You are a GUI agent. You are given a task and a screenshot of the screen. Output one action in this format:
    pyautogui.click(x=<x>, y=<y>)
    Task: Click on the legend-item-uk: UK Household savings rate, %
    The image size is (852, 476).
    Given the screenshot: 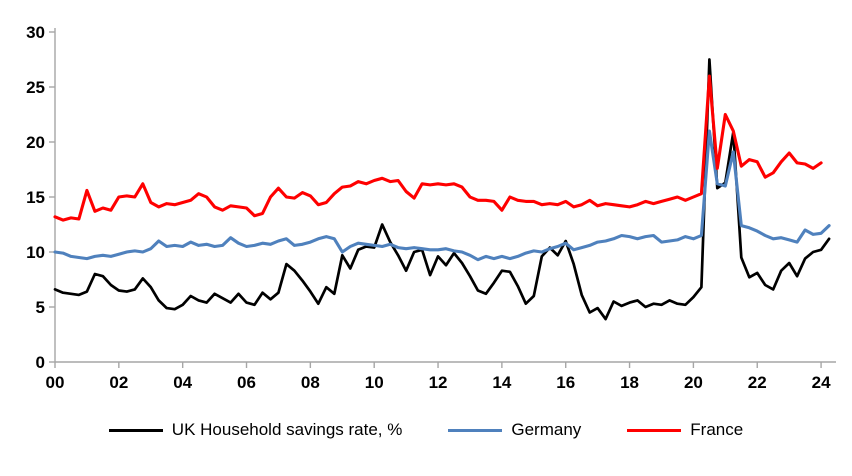 What is the action you would take?
    pyautogui.click(x=255, y=430)
    